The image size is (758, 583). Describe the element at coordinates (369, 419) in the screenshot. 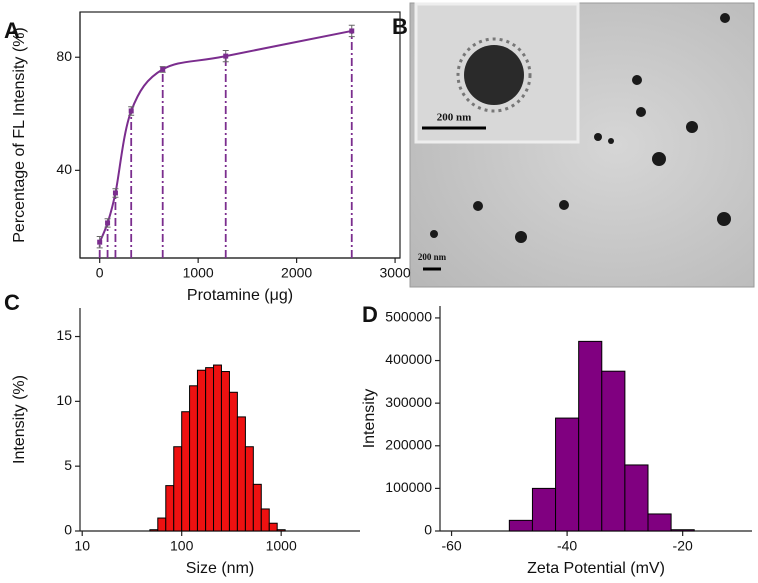

I see `y-axis-label: Intensity` at that location.